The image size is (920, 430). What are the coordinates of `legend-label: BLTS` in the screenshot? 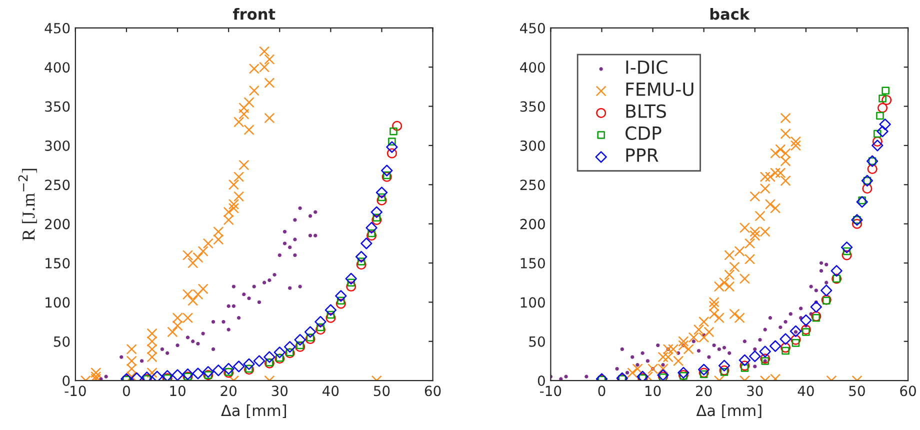 It's located at (646, 111).